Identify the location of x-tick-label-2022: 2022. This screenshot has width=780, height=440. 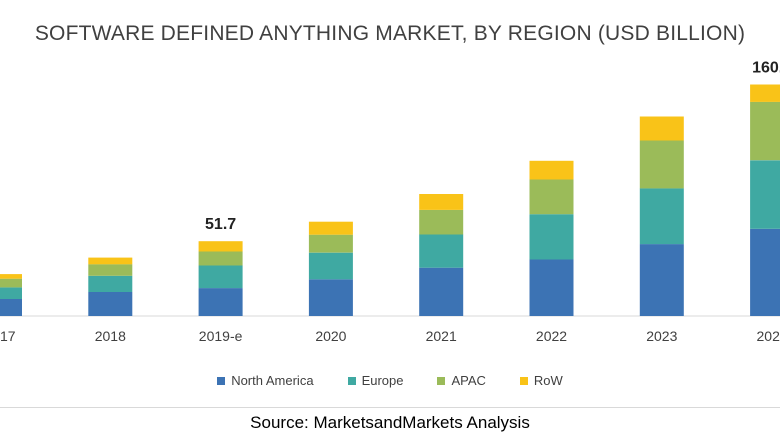
(551, 336).